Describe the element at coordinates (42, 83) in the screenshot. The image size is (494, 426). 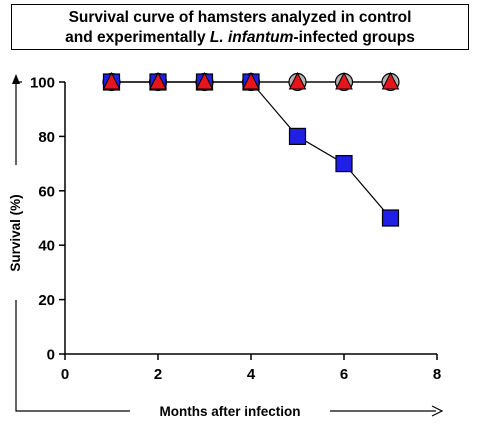
I see `y-tick-label: 100` at that location.